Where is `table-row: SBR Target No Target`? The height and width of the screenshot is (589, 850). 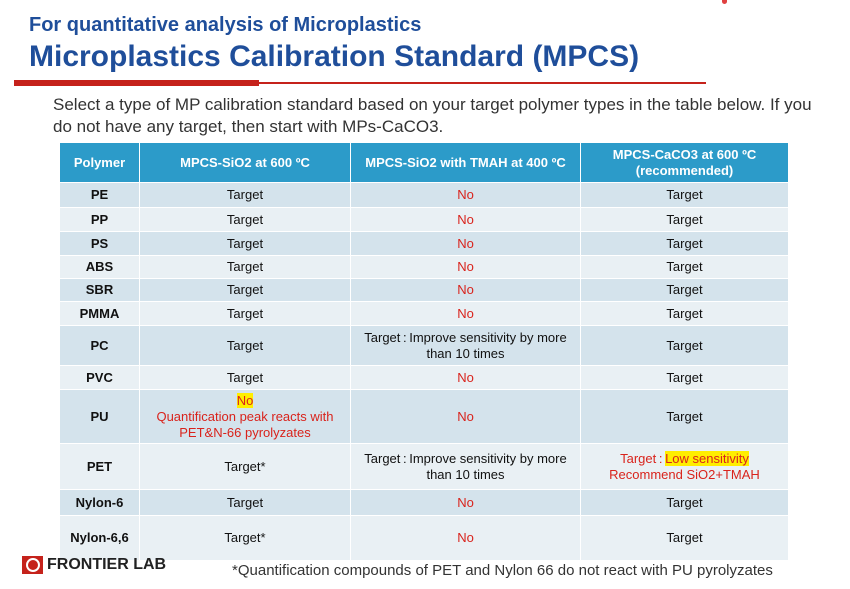 table-row: SBR Target No Target is located at coordinates (424, 290).